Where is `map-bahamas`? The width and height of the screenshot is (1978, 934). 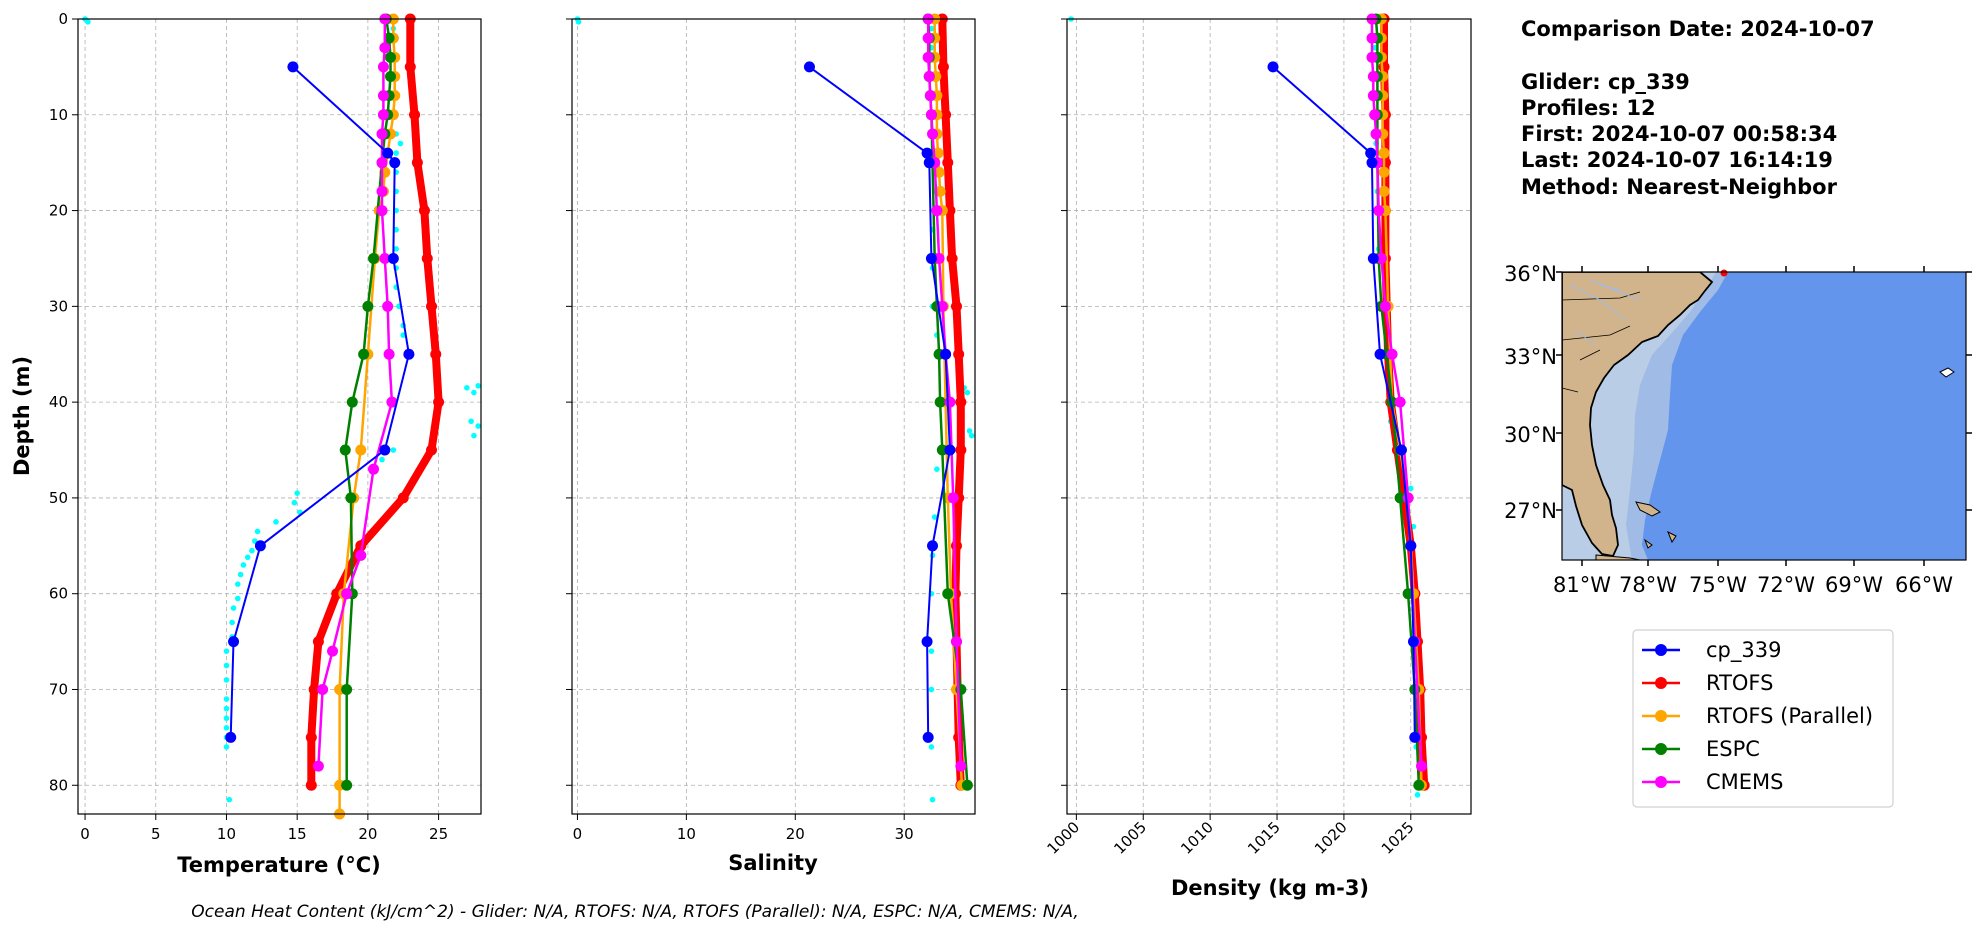 map-bahamas is located at coordinates (1656, 525).